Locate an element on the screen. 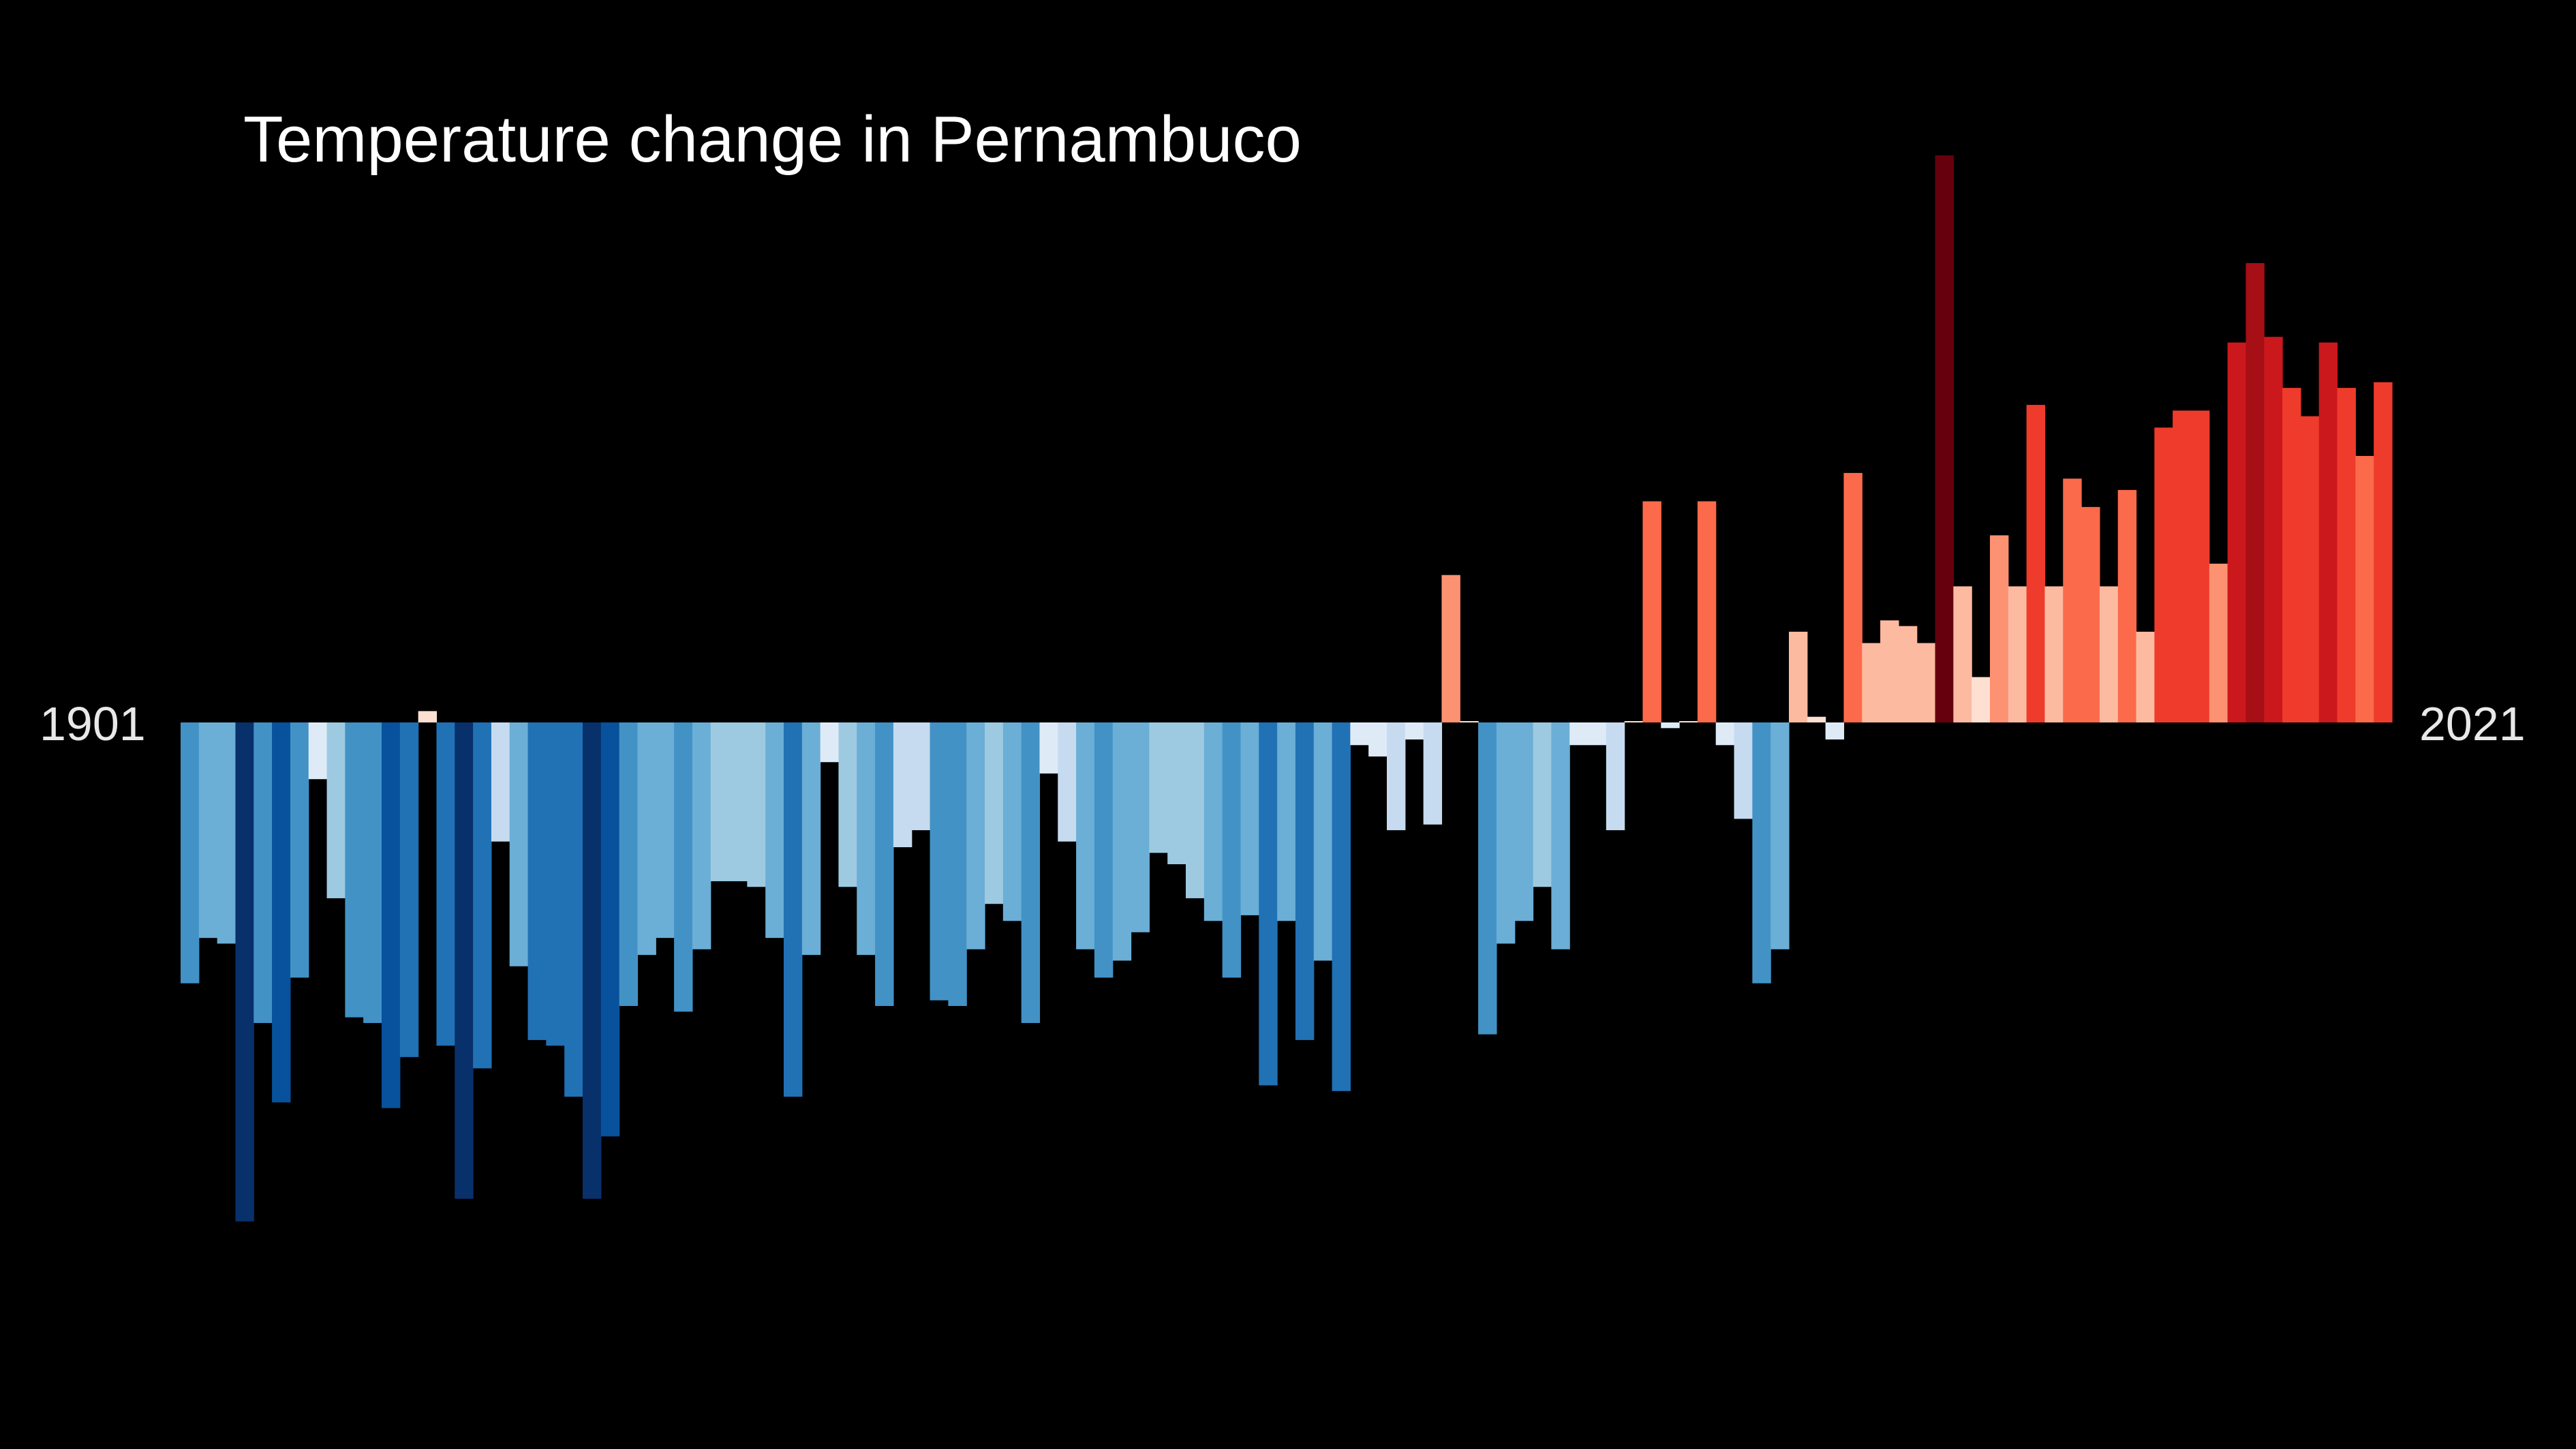 The width and height of the screenshot is (2576, 1449). bar-1909 is located at coordinates (336, 810).